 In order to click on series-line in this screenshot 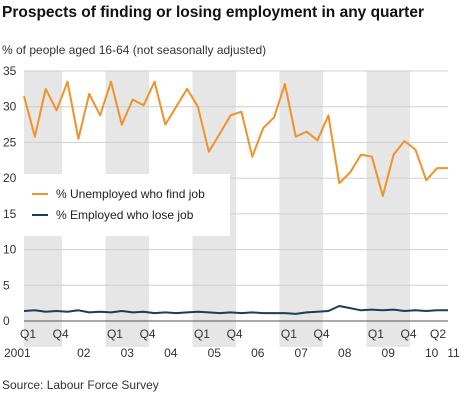, I will do `click(235, 310)`.